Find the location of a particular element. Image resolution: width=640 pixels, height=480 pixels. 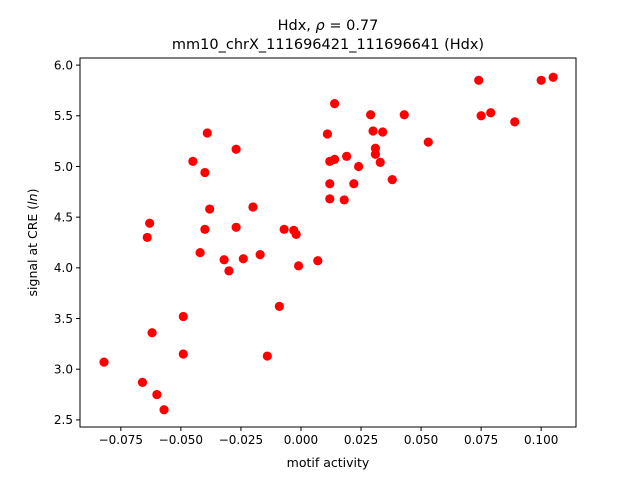

y-axis-label-suffix: ) is located at coordinates (32, 191).